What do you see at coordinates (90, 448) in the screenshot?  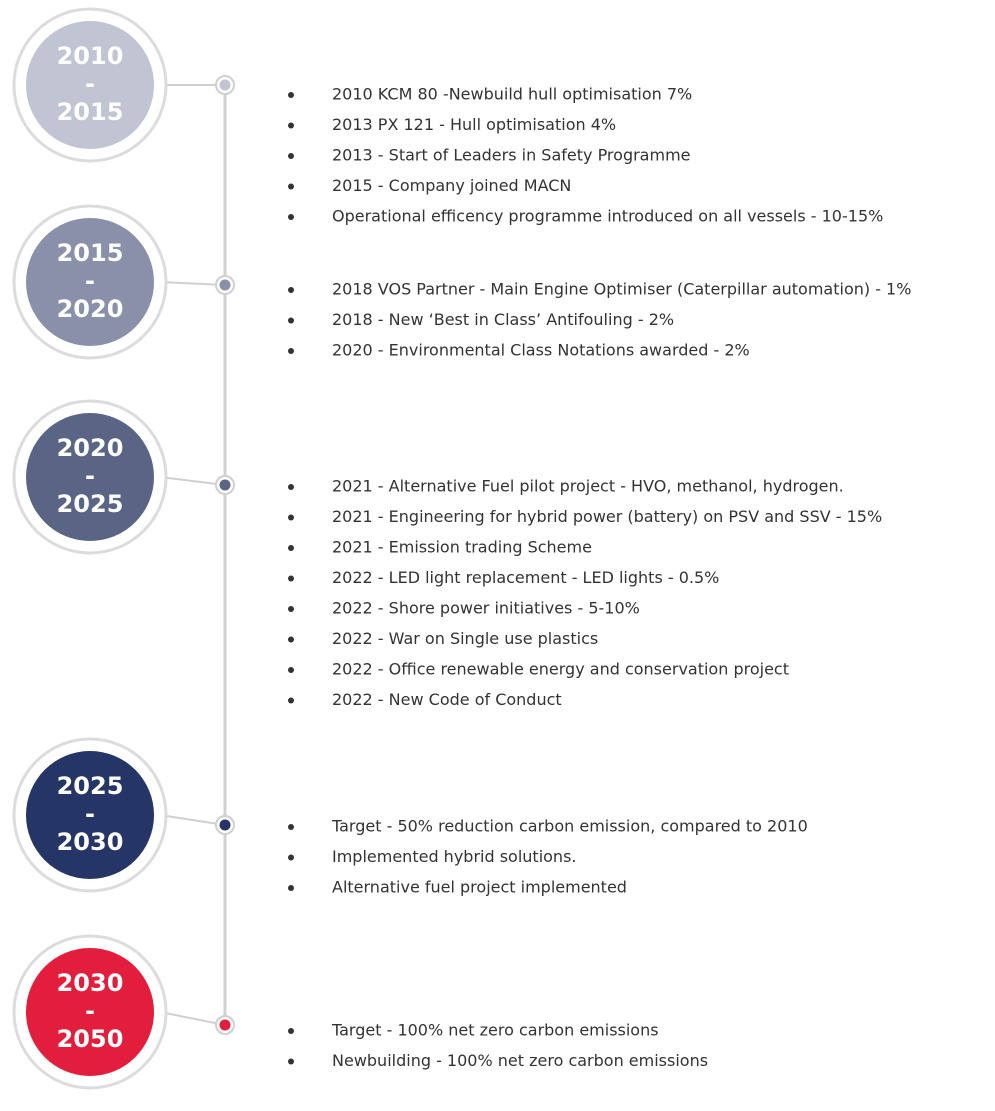 I see `period-start: 2020` at bounding box center [90, 448].